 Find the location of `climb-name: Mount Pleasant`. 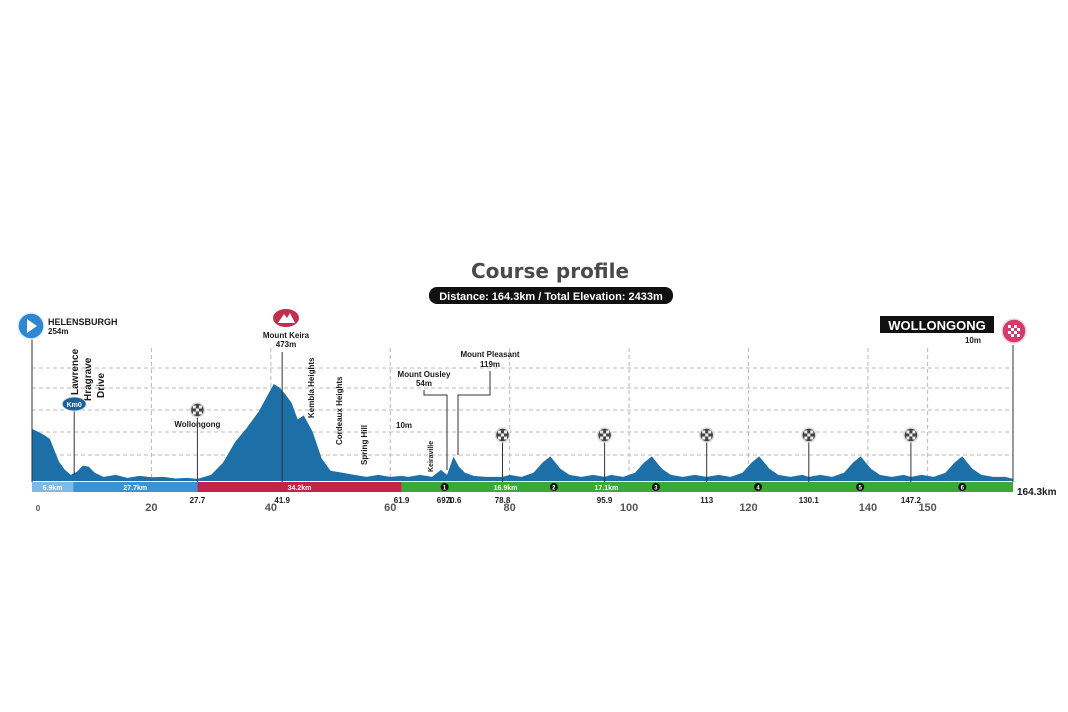

climb-name: Mount Pleasant is located at coordinates (489, 354).